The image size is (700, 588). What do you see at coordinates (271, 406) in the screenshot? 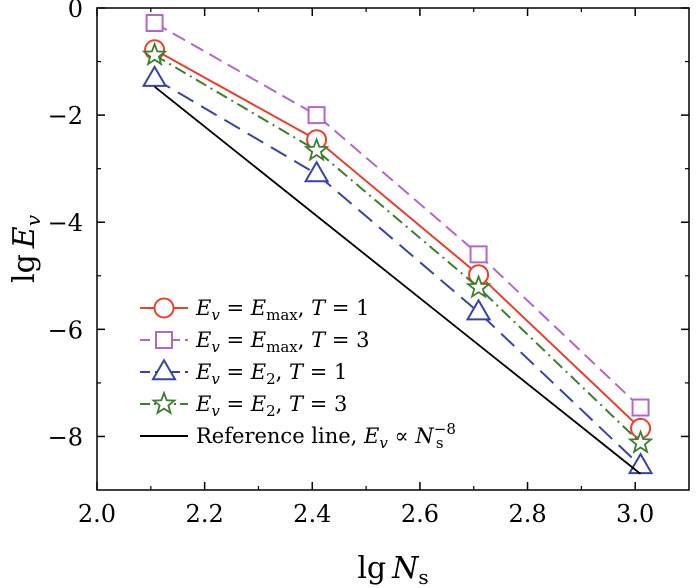
I see `legend-label: Ev = E2, T = 3` at bounding box center [271, 406].